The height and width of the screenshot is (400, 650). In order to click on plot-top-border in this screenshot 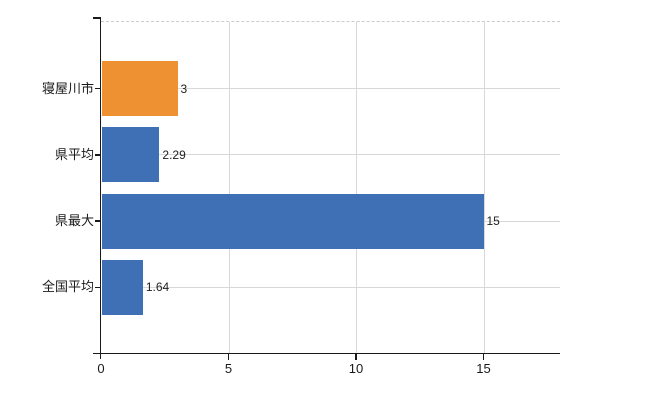, I will do `click(330, 21)`.